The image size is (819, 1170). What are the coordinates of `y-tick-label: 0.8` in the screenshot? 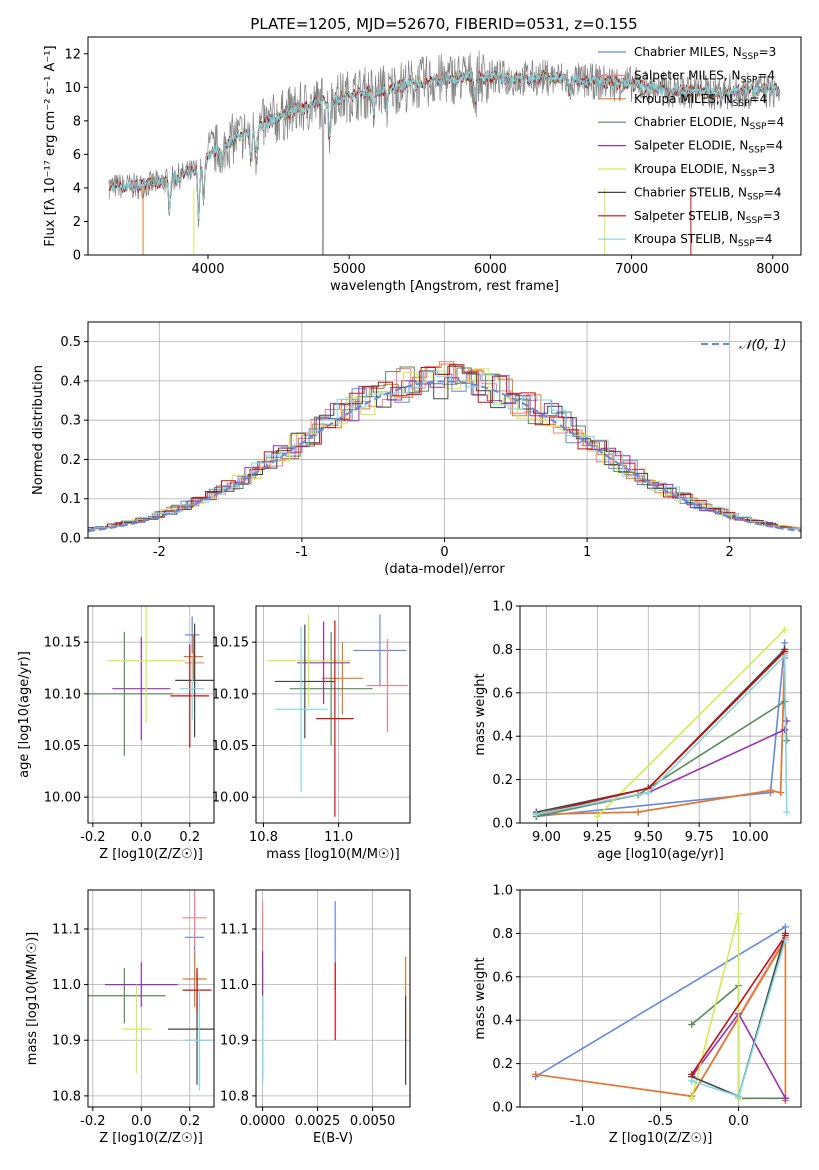 It's located at (502, 934).